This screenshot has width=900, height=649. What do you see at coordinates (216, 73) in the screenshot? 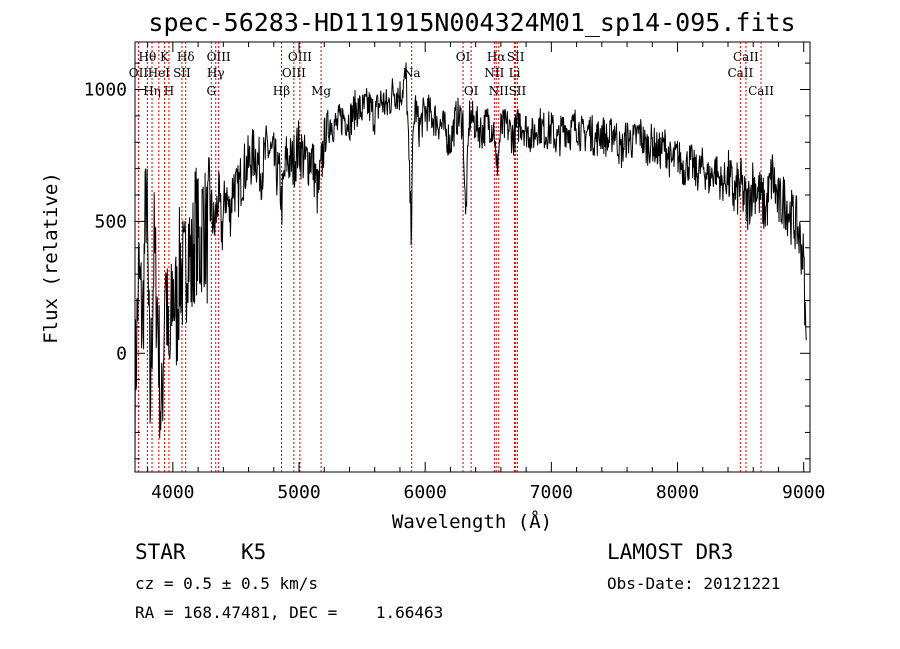
I see `line-label: Hγ` at bounding box center [216, 73].